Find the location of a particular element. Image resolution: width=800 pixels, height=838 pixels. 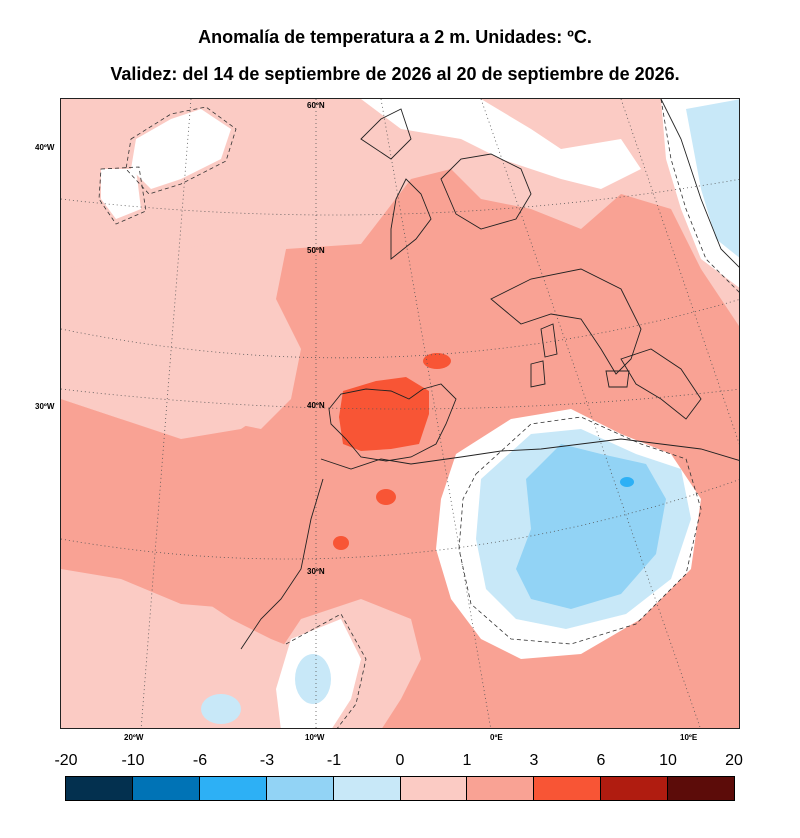

field-neg6-spot is located at coordinates (627, 482).